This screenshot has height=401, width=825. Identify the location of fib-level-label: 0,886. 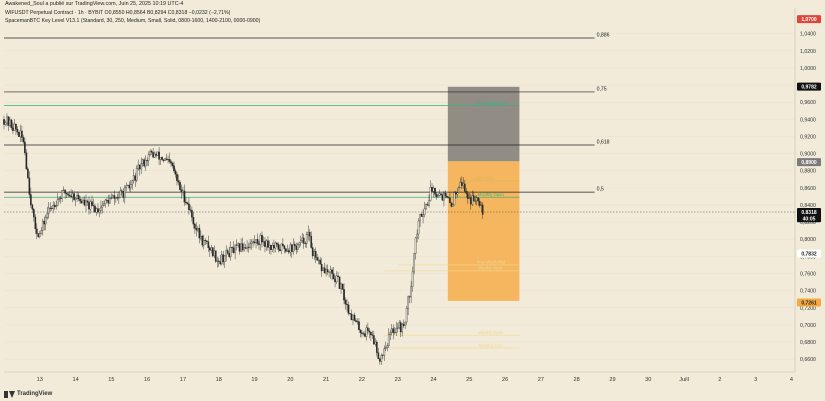
(603, 35).